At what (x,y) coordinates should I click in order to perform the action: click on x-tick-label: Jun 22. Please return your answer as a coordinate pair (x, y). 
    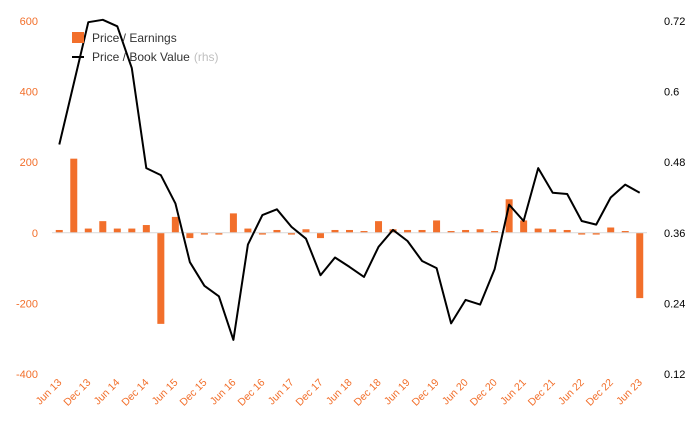
    Looking at the image, I should click on (571, 392).